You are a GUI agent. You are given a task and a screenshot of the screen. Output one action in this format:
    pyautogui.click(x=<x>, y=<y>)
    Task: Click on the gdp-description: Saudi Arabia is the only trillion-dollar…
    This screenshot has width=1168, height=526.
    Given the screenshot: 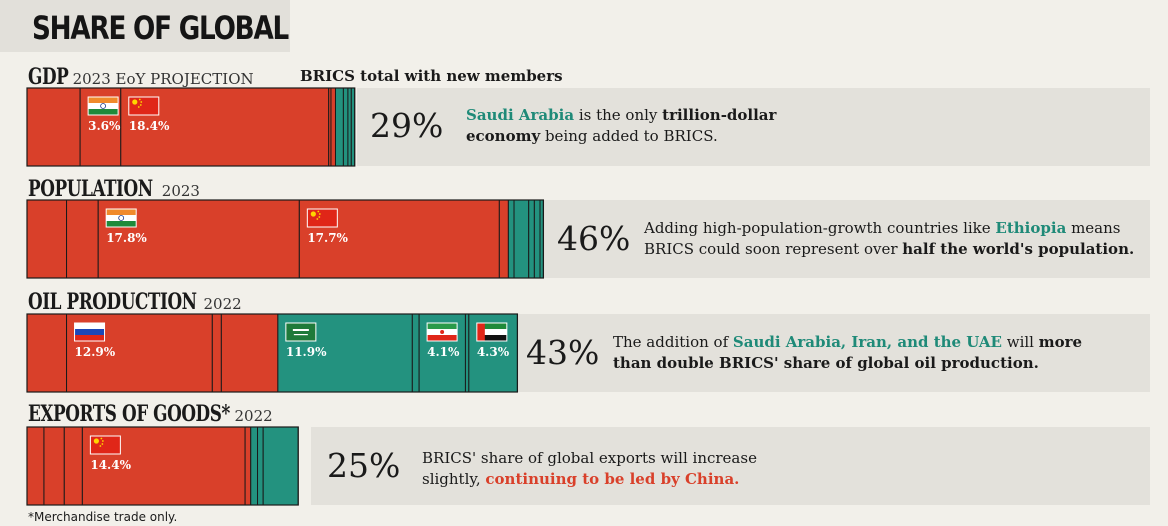 What is the action you would take?
    pyautogui.click(x=646, y=126)
    